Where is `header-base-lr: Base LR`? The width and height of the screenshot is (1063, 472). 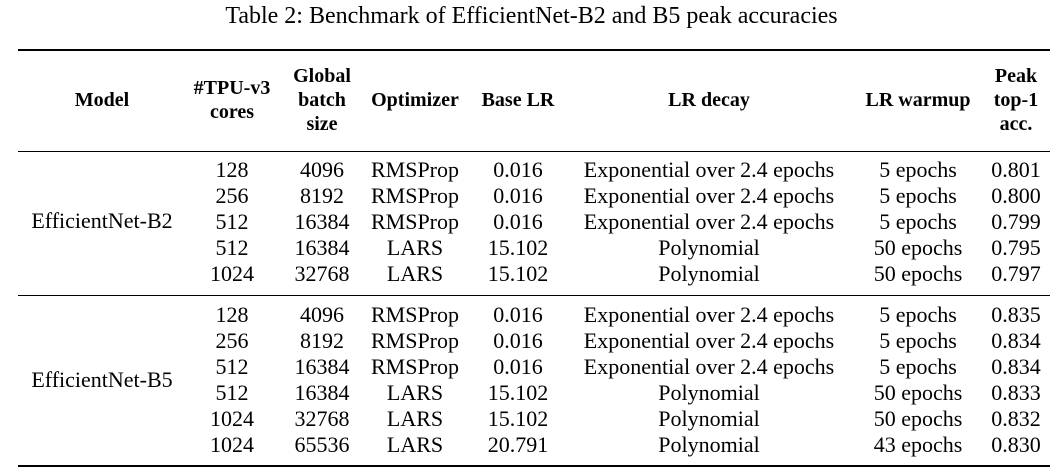
header-base-lr: Base LR is located at coordinates (518, 100).